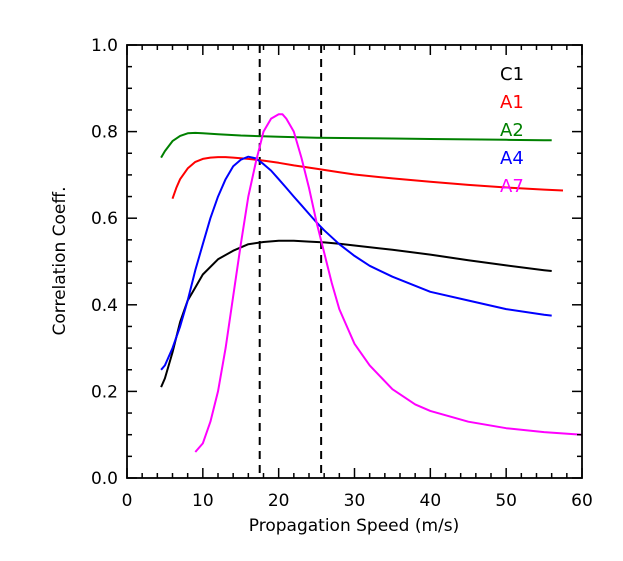 This screenshot has width=623, height=561. I want to click on reference-lines, so click(290, 261).